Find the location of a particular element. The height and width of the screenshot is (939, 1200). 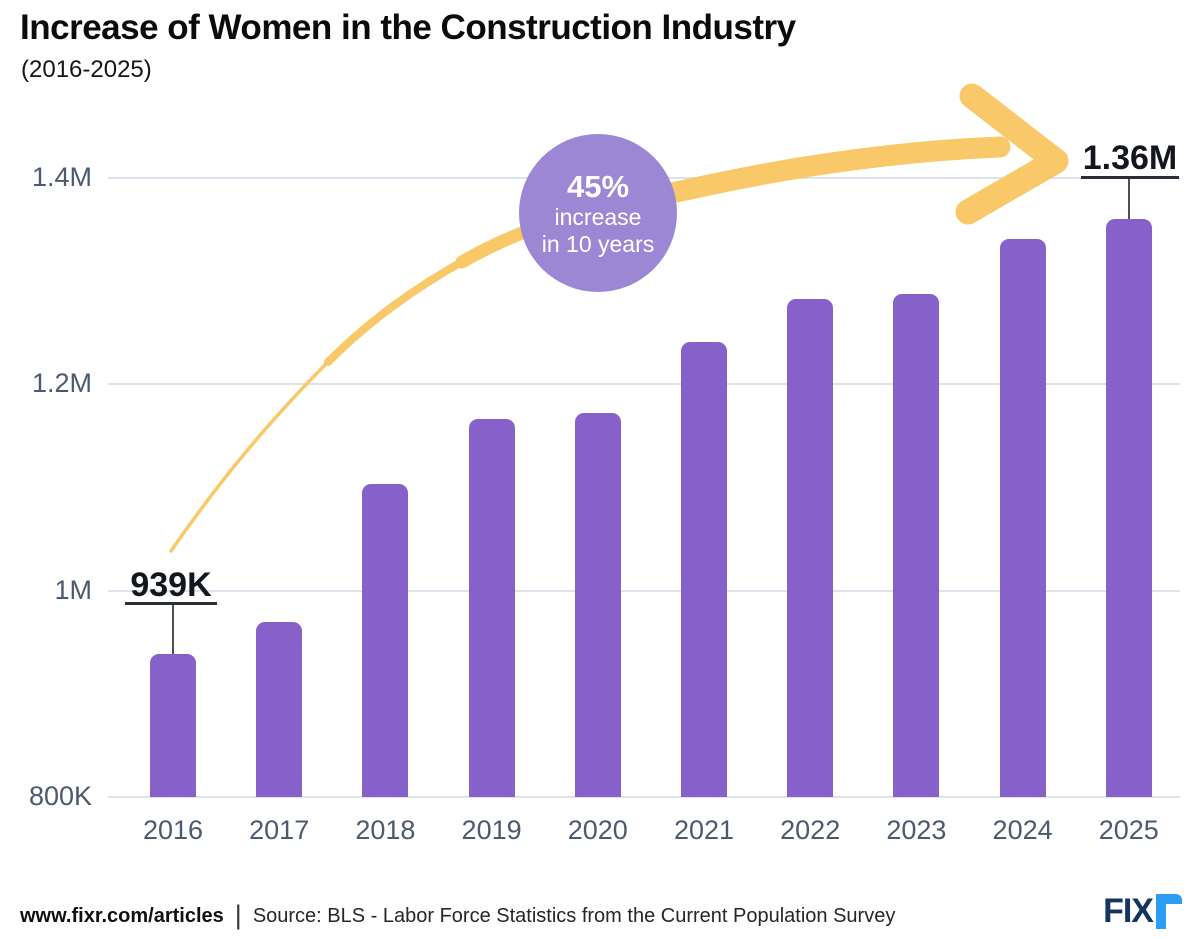

fixr-logo-text: FIX is located at coordinates (1128, 911).